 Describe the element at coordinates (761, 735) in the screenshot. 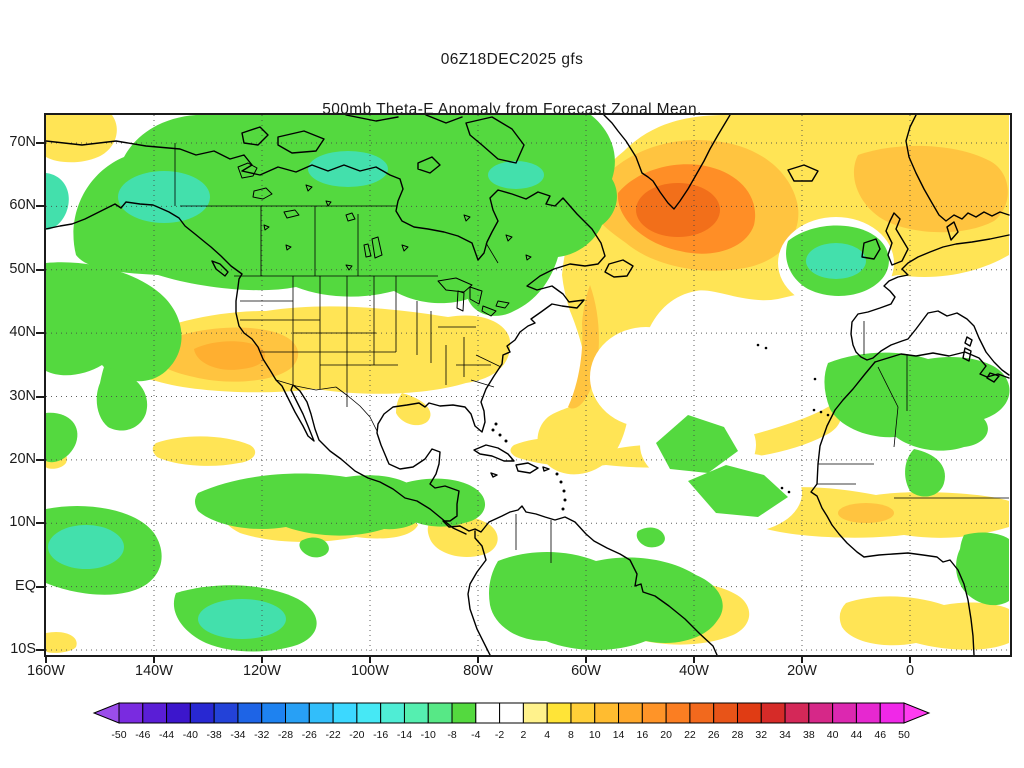

I see `colorbar-tick-label: 32` at that location.